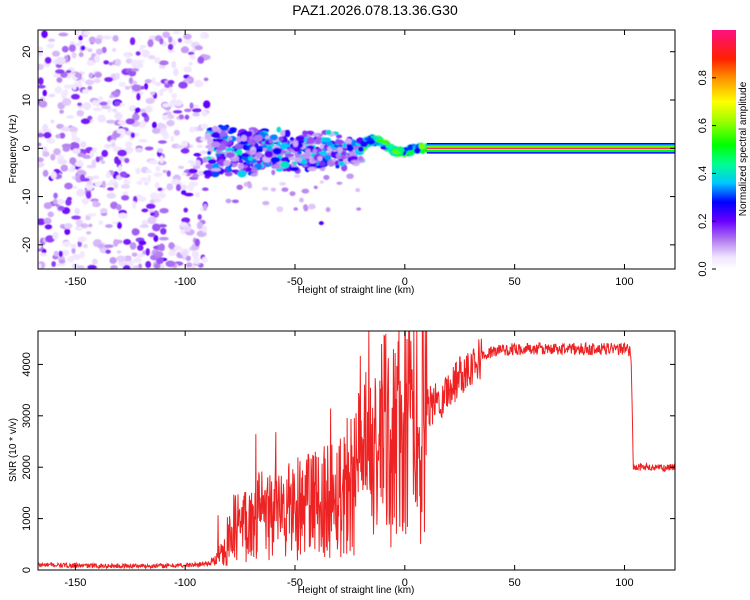 This screenshot has width=750, height=600. What do you see at coordinates (13, 149) in the screenshot?
I see `spectrogram-y-label: Frequency (Hz)` at bounding box center [13, 149].